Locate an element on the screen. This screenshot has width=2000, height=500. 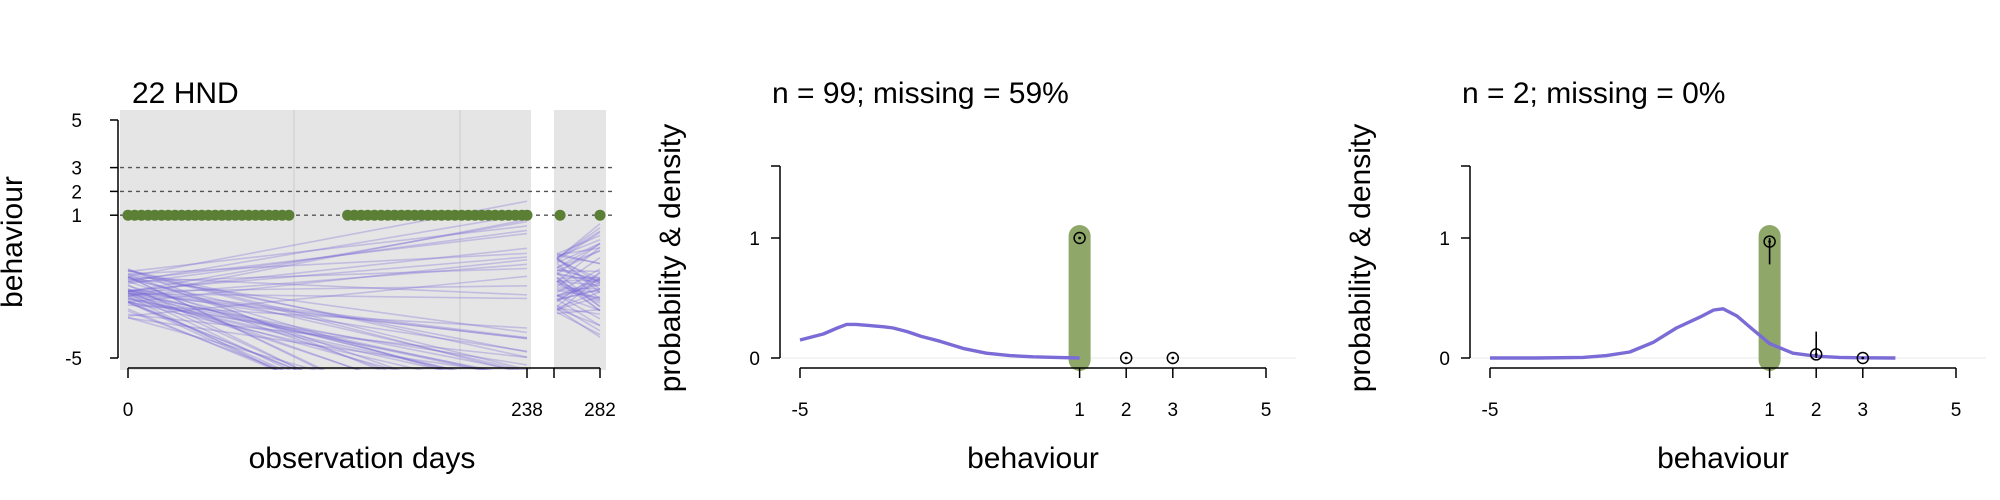
y-tick-label: -5 is located at coordinates (73, 359).